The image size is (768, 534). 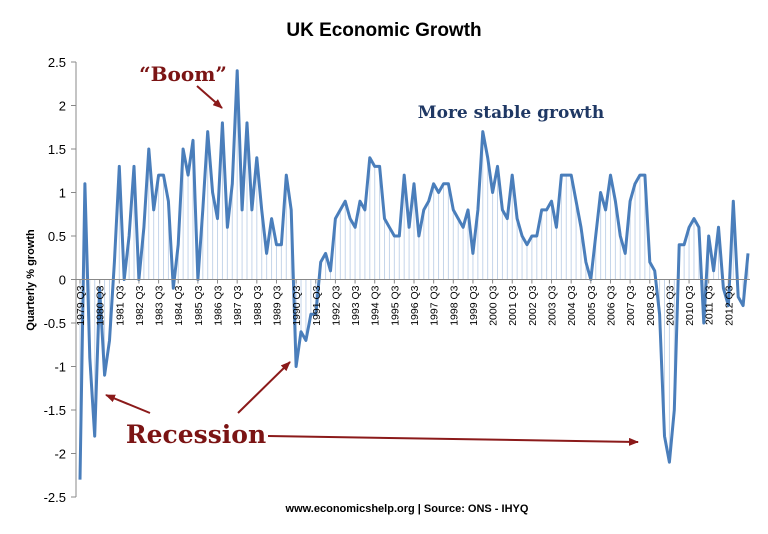 I want to click on x-tick-label: 1989 Q3, so click(x=278, y=305).